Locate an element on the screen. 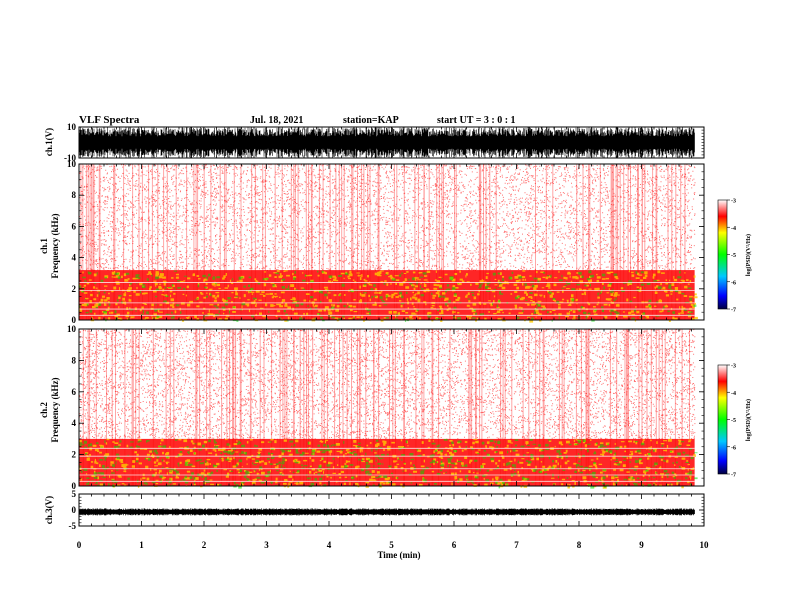 This screenshot has height=612, width=792. ch2-spectrogram-colorbar-tick-label: -6 is located at coordinates (733, 448).